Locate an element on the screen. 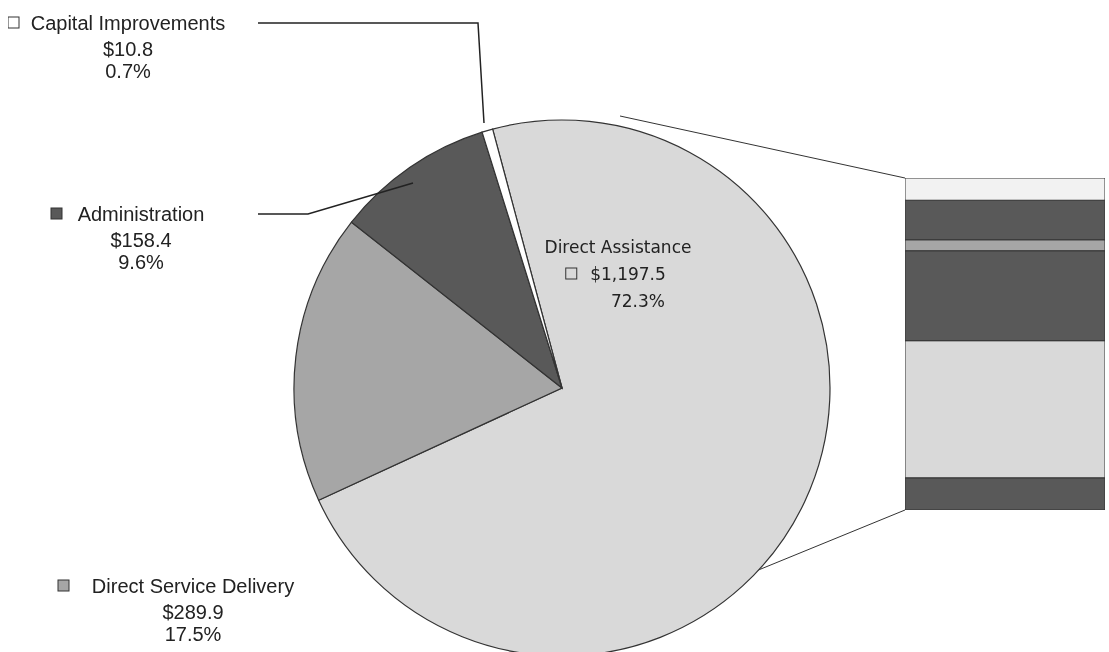 This screenshot has height=652, width=1109. data-label: $1,197.5 72.3% is located at coordinates (628, 287).